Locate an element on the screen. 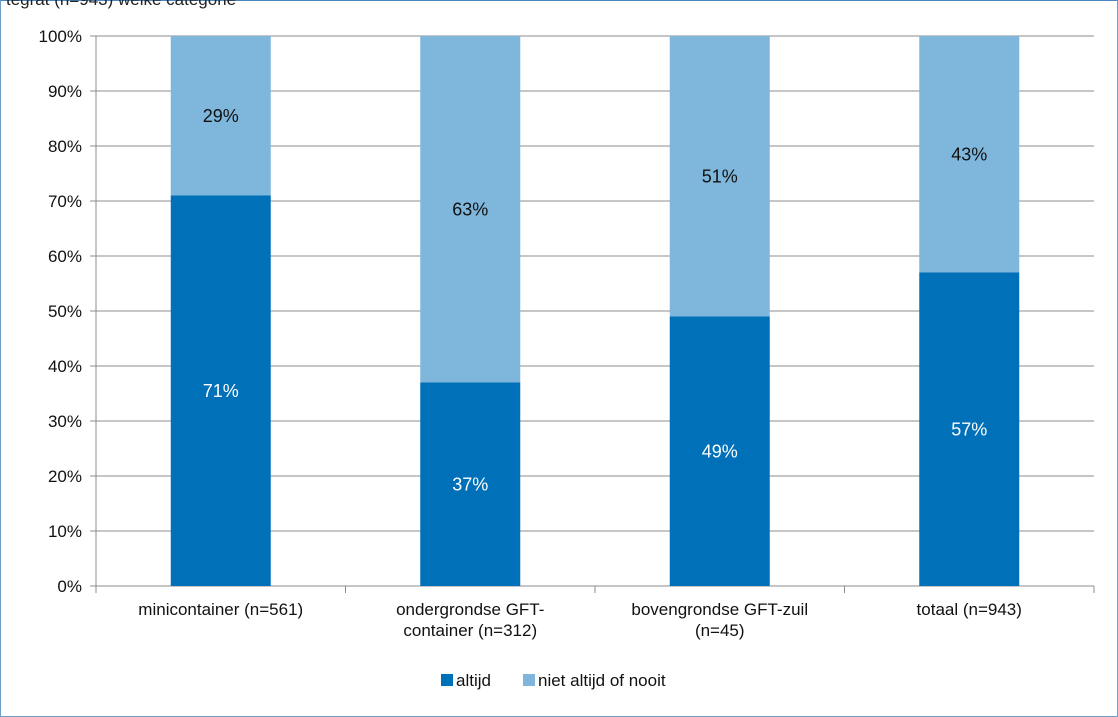 This screenshot has height=717, width=1118. data-label: 37% is located at coordinates (470, 484).